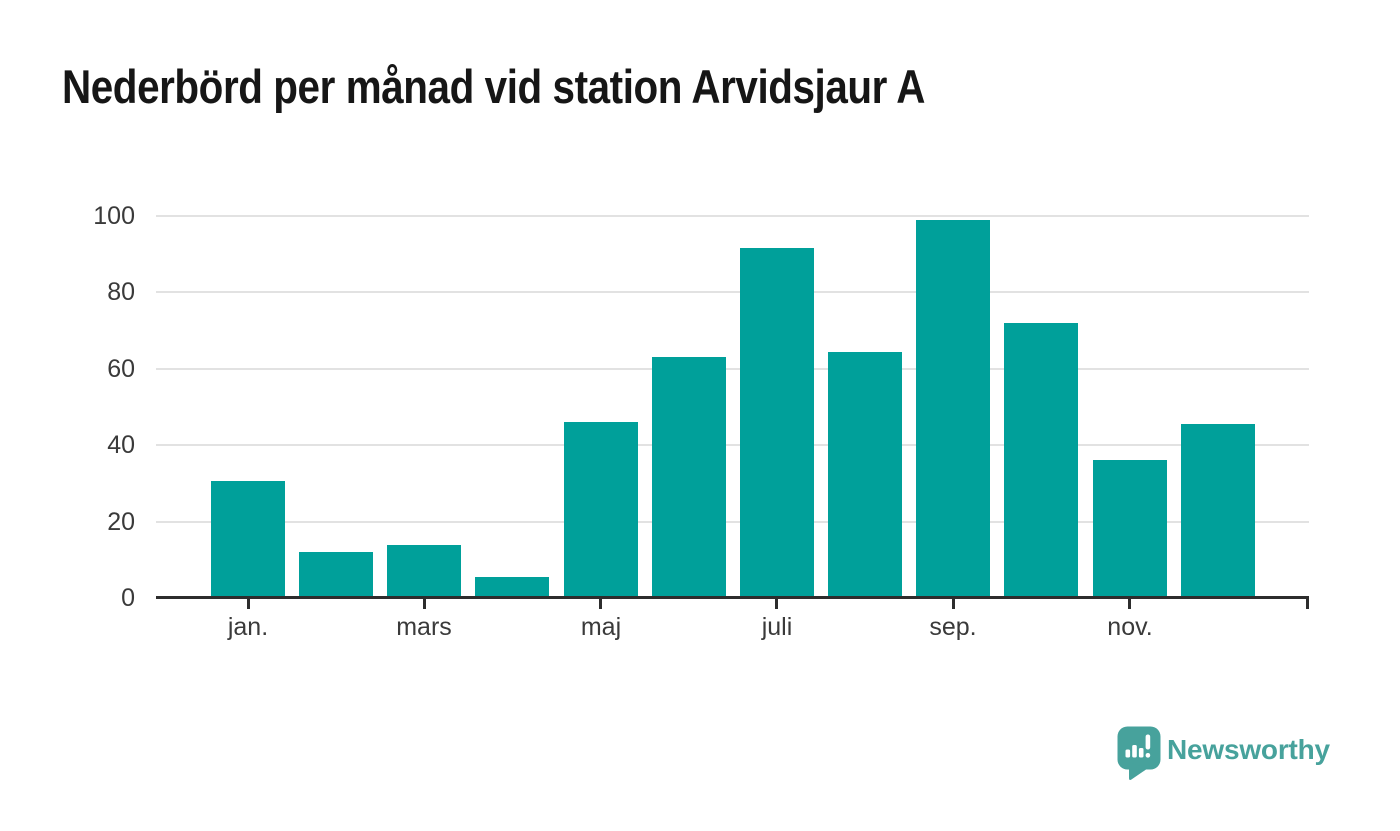 The height and width of the screenshot is (831, 1400). What do you see at coordinates (601, 627) in the screenshot?
I see `x-axis-label-maj: maj` at bounding box center [601, 627].